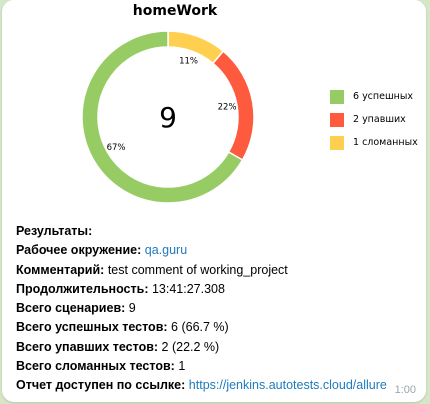  I want to click on environment-line: Рабочее окружение: qa.guru, so click(218, 250).